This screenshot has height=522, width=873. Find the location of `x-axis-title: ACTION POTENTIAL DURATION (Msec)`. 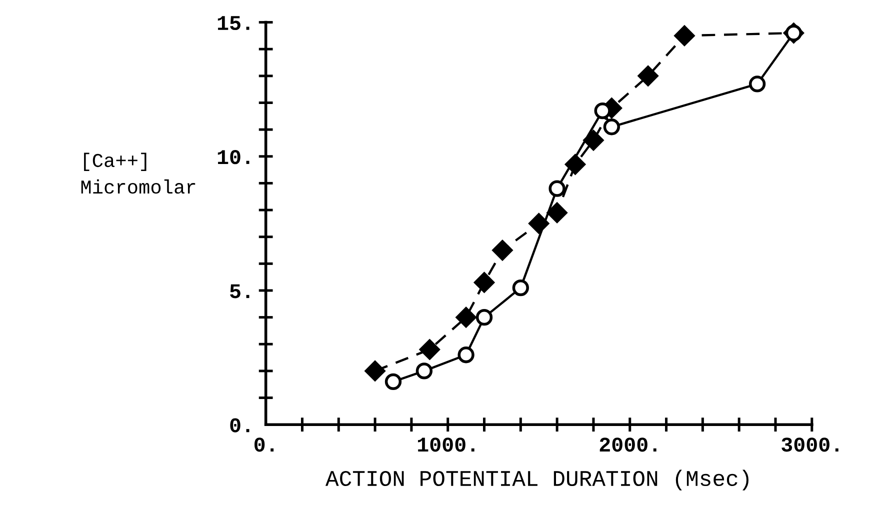

x-axis-title: ACTION POTENTIAL DURATION (Msec) is located at coordinates (536, 480).